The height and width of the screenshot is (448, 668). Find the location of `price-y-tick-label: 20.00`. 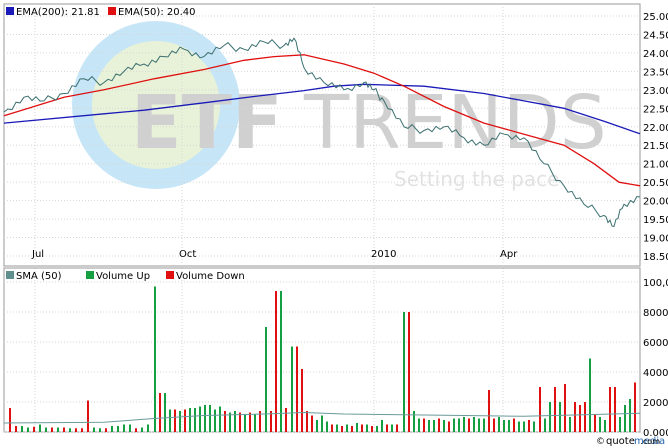

price-y-tick-label: 20.00 is located at coordinates (655, 202).